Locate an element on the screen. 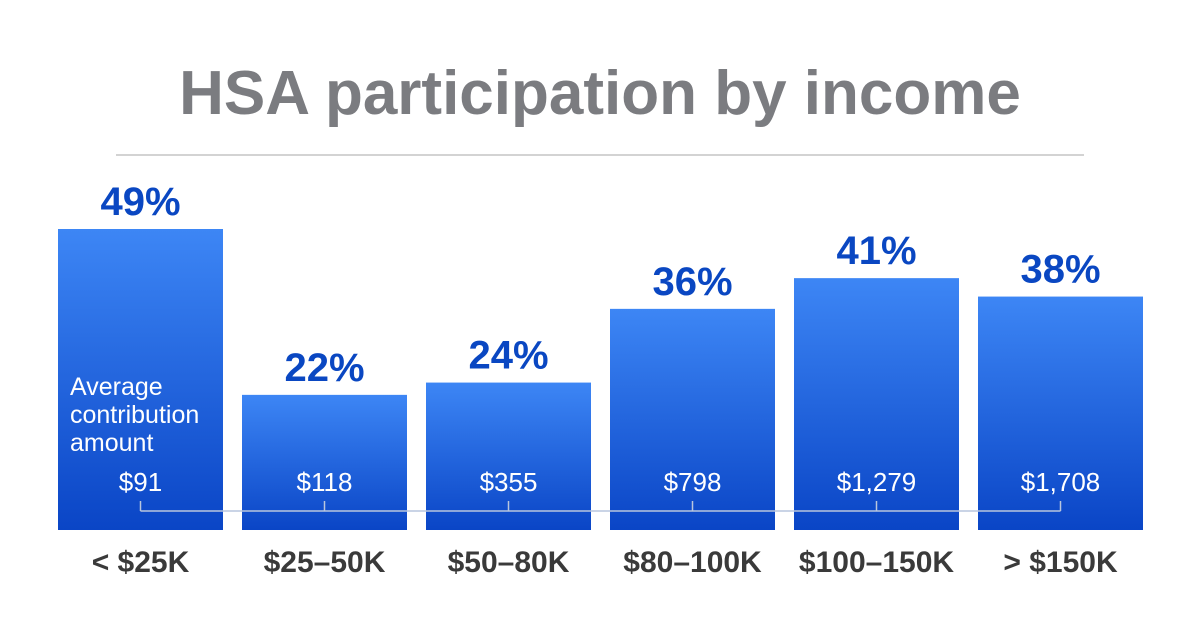  category-label-1: $25–50K is located at coordinates (325, 562).